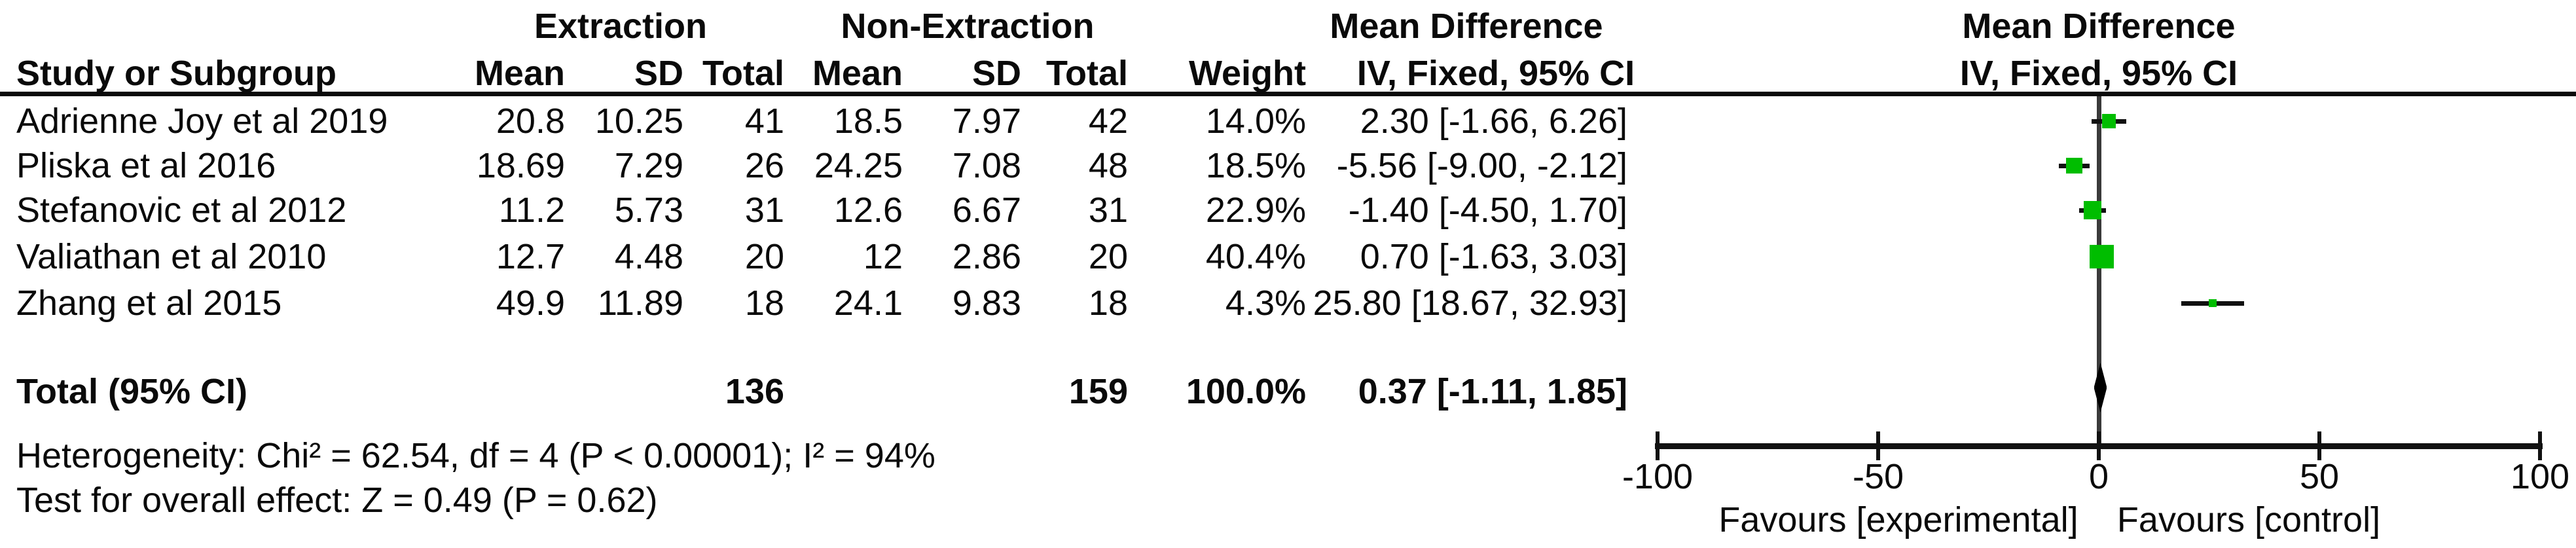 The width and height of the screenshot is (2576, 548). Describe the element at coordinates (754, 392) in the screenshot. I see `total-n-experimental: 136` at that location.